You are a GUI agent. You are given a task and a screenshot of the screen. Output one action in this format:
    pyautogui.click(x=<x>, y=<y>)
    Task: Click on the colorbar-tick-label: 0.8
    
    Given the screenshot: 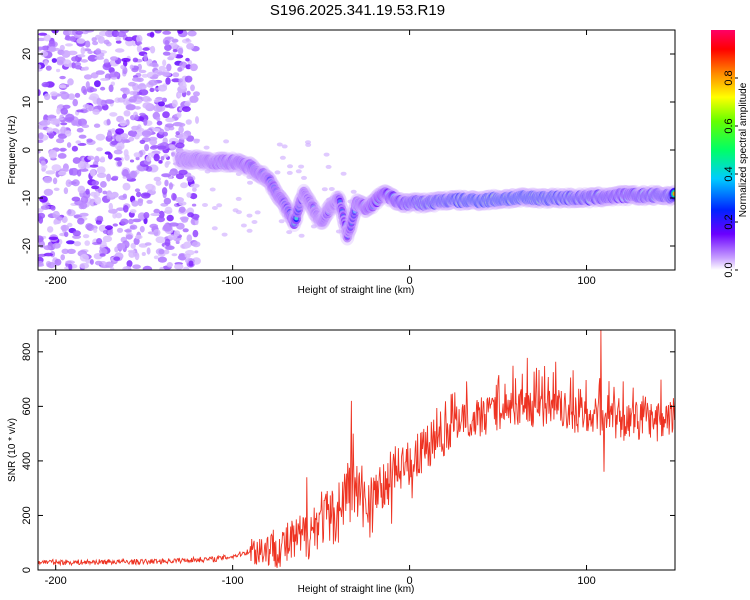 What is the action you would take?
    pyautogui.click(x=729, y=77)
    